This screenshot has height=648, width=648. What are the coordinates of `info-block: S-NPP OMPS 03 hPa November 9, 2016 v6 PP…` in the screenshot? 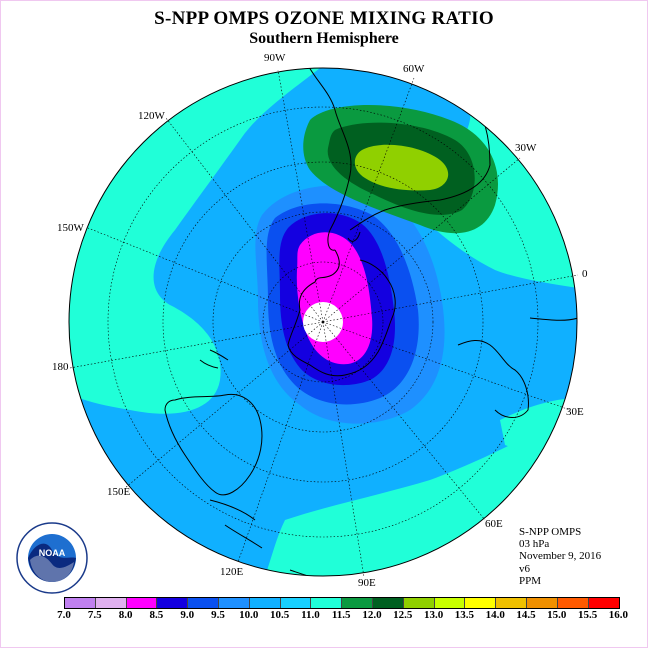 It's located at (560, 556).